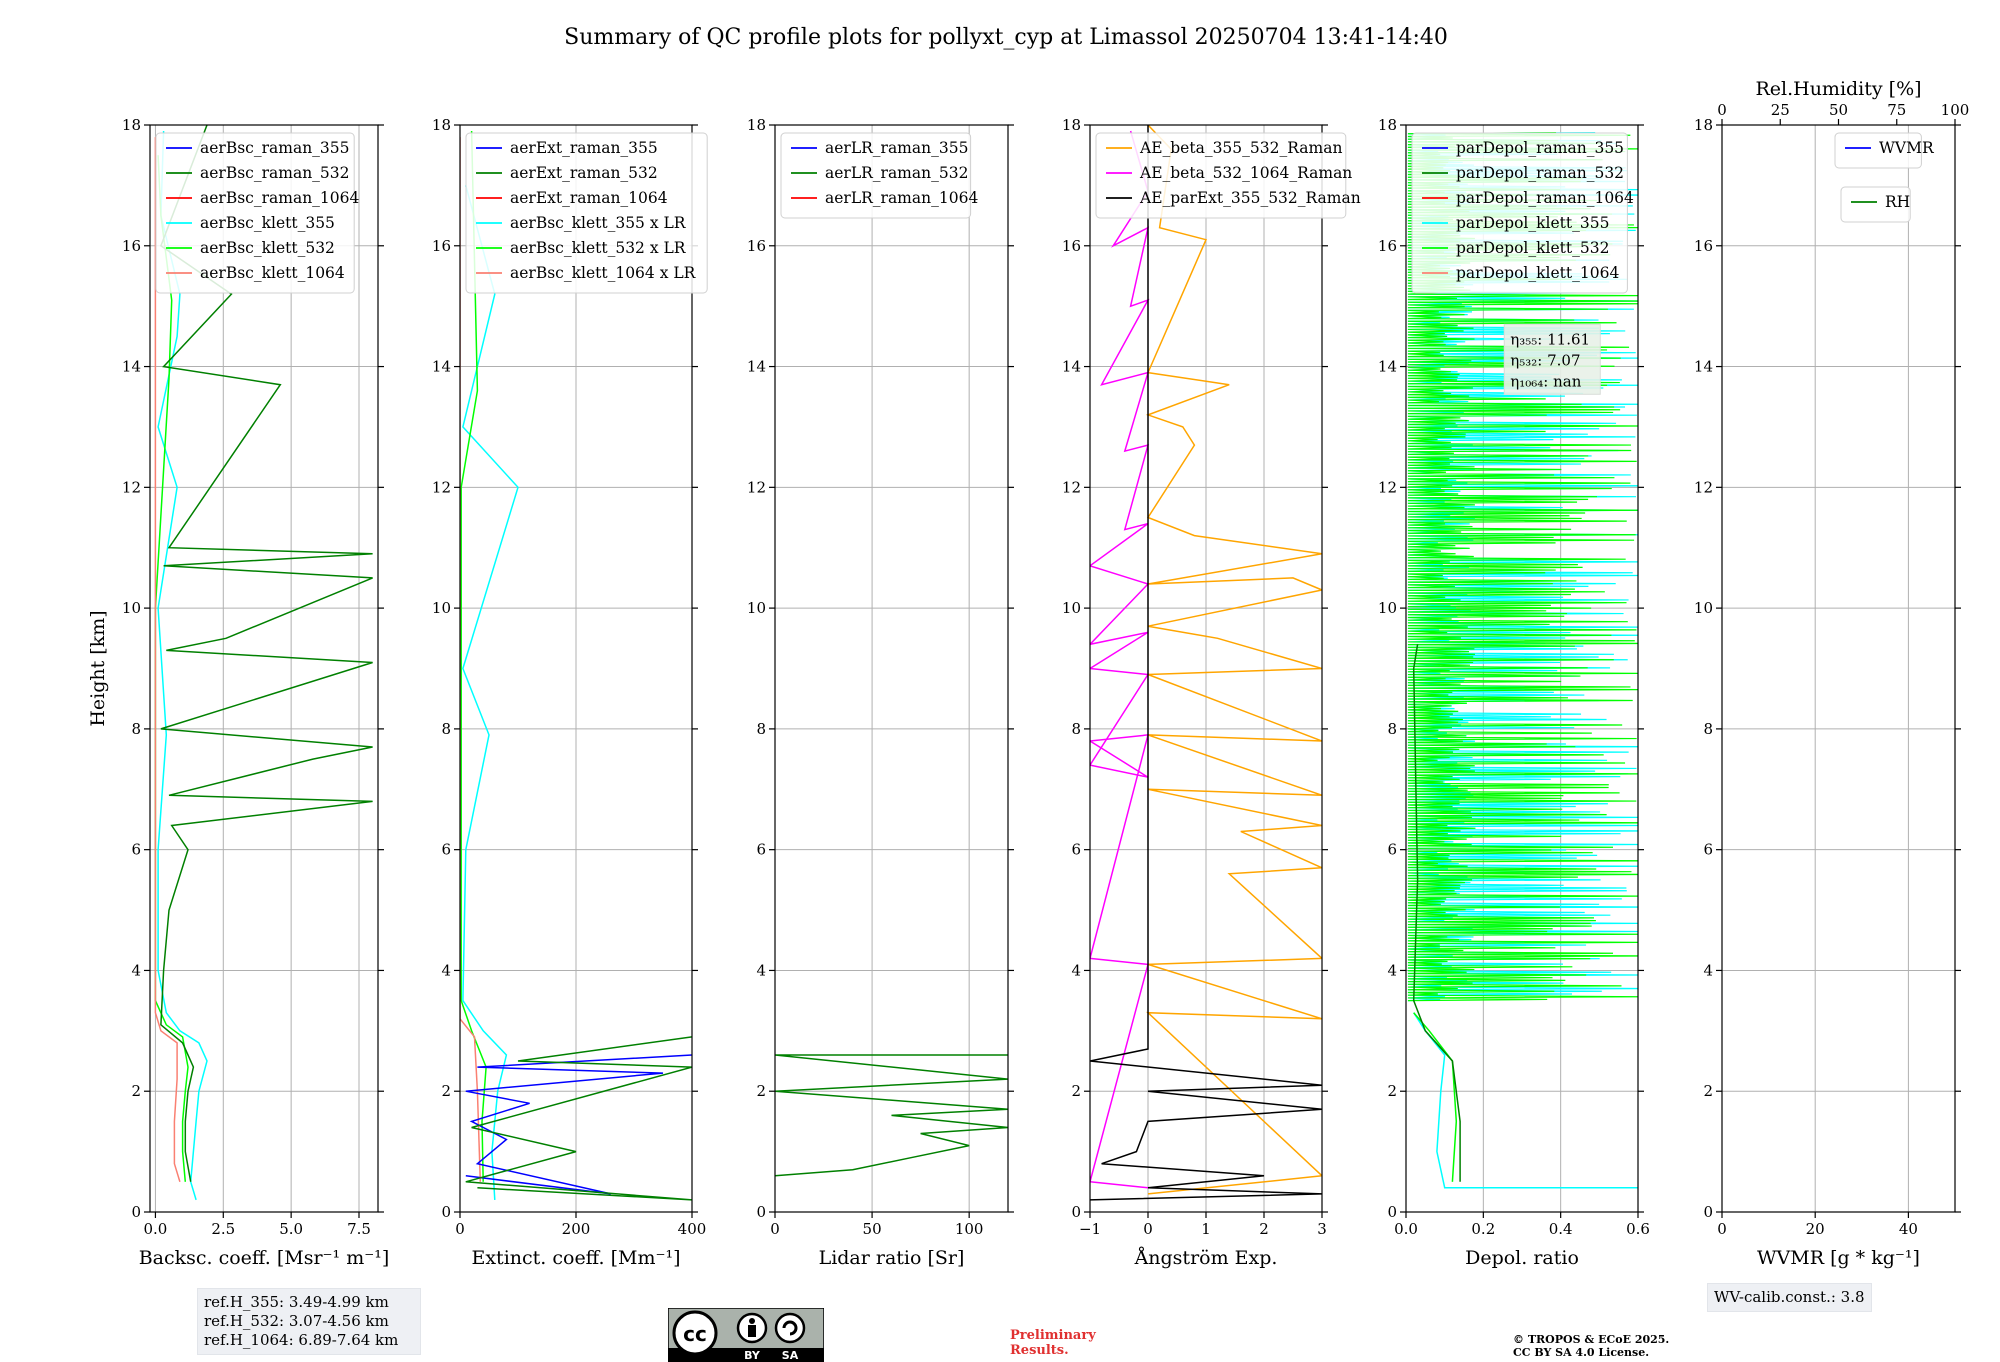 Image resolution: width=2000 pixels, height=1362 pixels. What do you see at coordinates (1581, 1352) in the screenshot?
I see `copyright-line-2: CC BY SA 4.0 License.` at bounding box center [1581, 1352].